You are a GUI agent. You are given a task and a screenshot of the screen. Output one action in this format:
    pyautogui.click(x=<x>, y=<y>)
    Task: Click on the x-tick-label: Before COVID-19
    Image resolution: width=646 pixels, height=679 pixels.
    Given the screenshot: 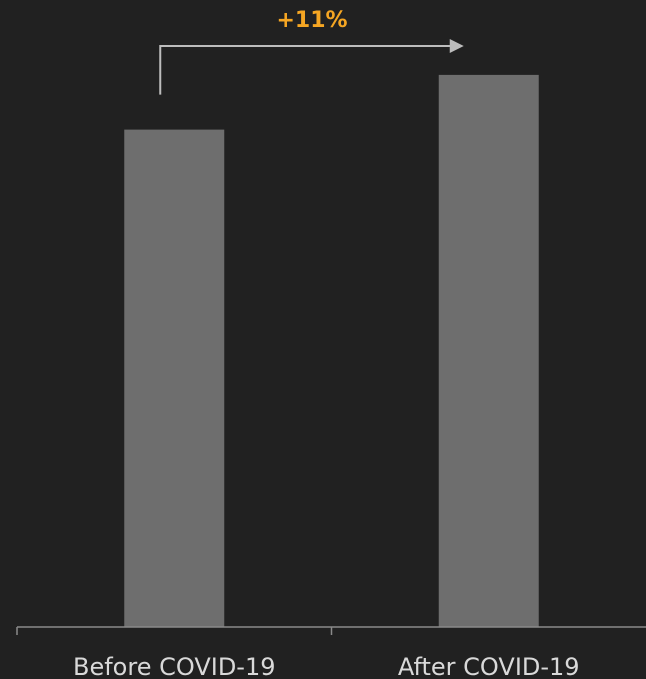 What is the action you would take?
    pyautogui.click(x=174, y=666)
    